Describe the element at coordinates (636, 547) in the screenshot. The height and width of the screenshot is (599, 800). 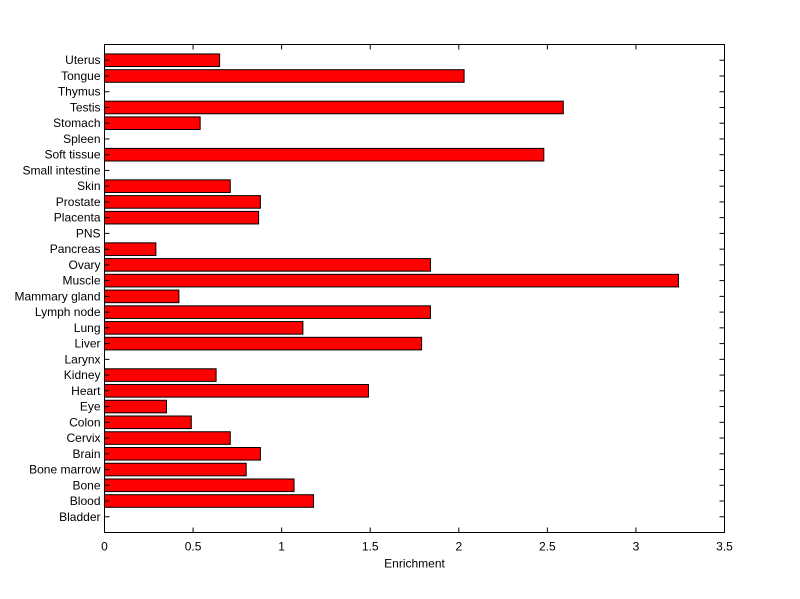
I see `x-tick-label: 3` at that location.